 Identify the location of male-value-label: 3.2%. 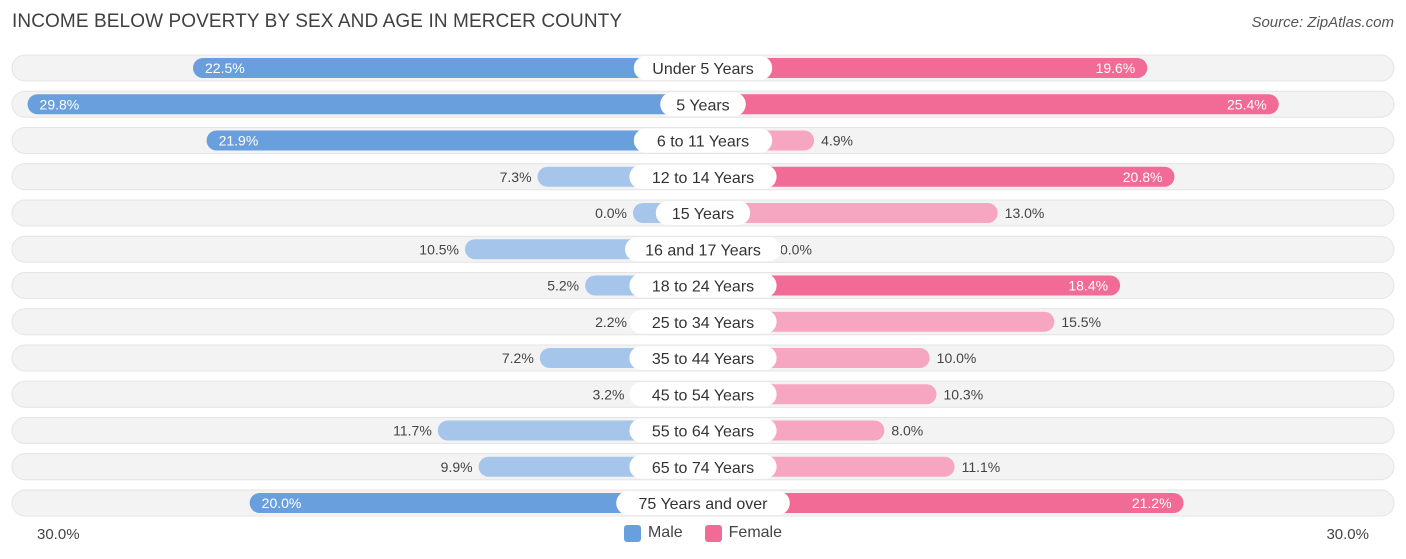
(609, 394).